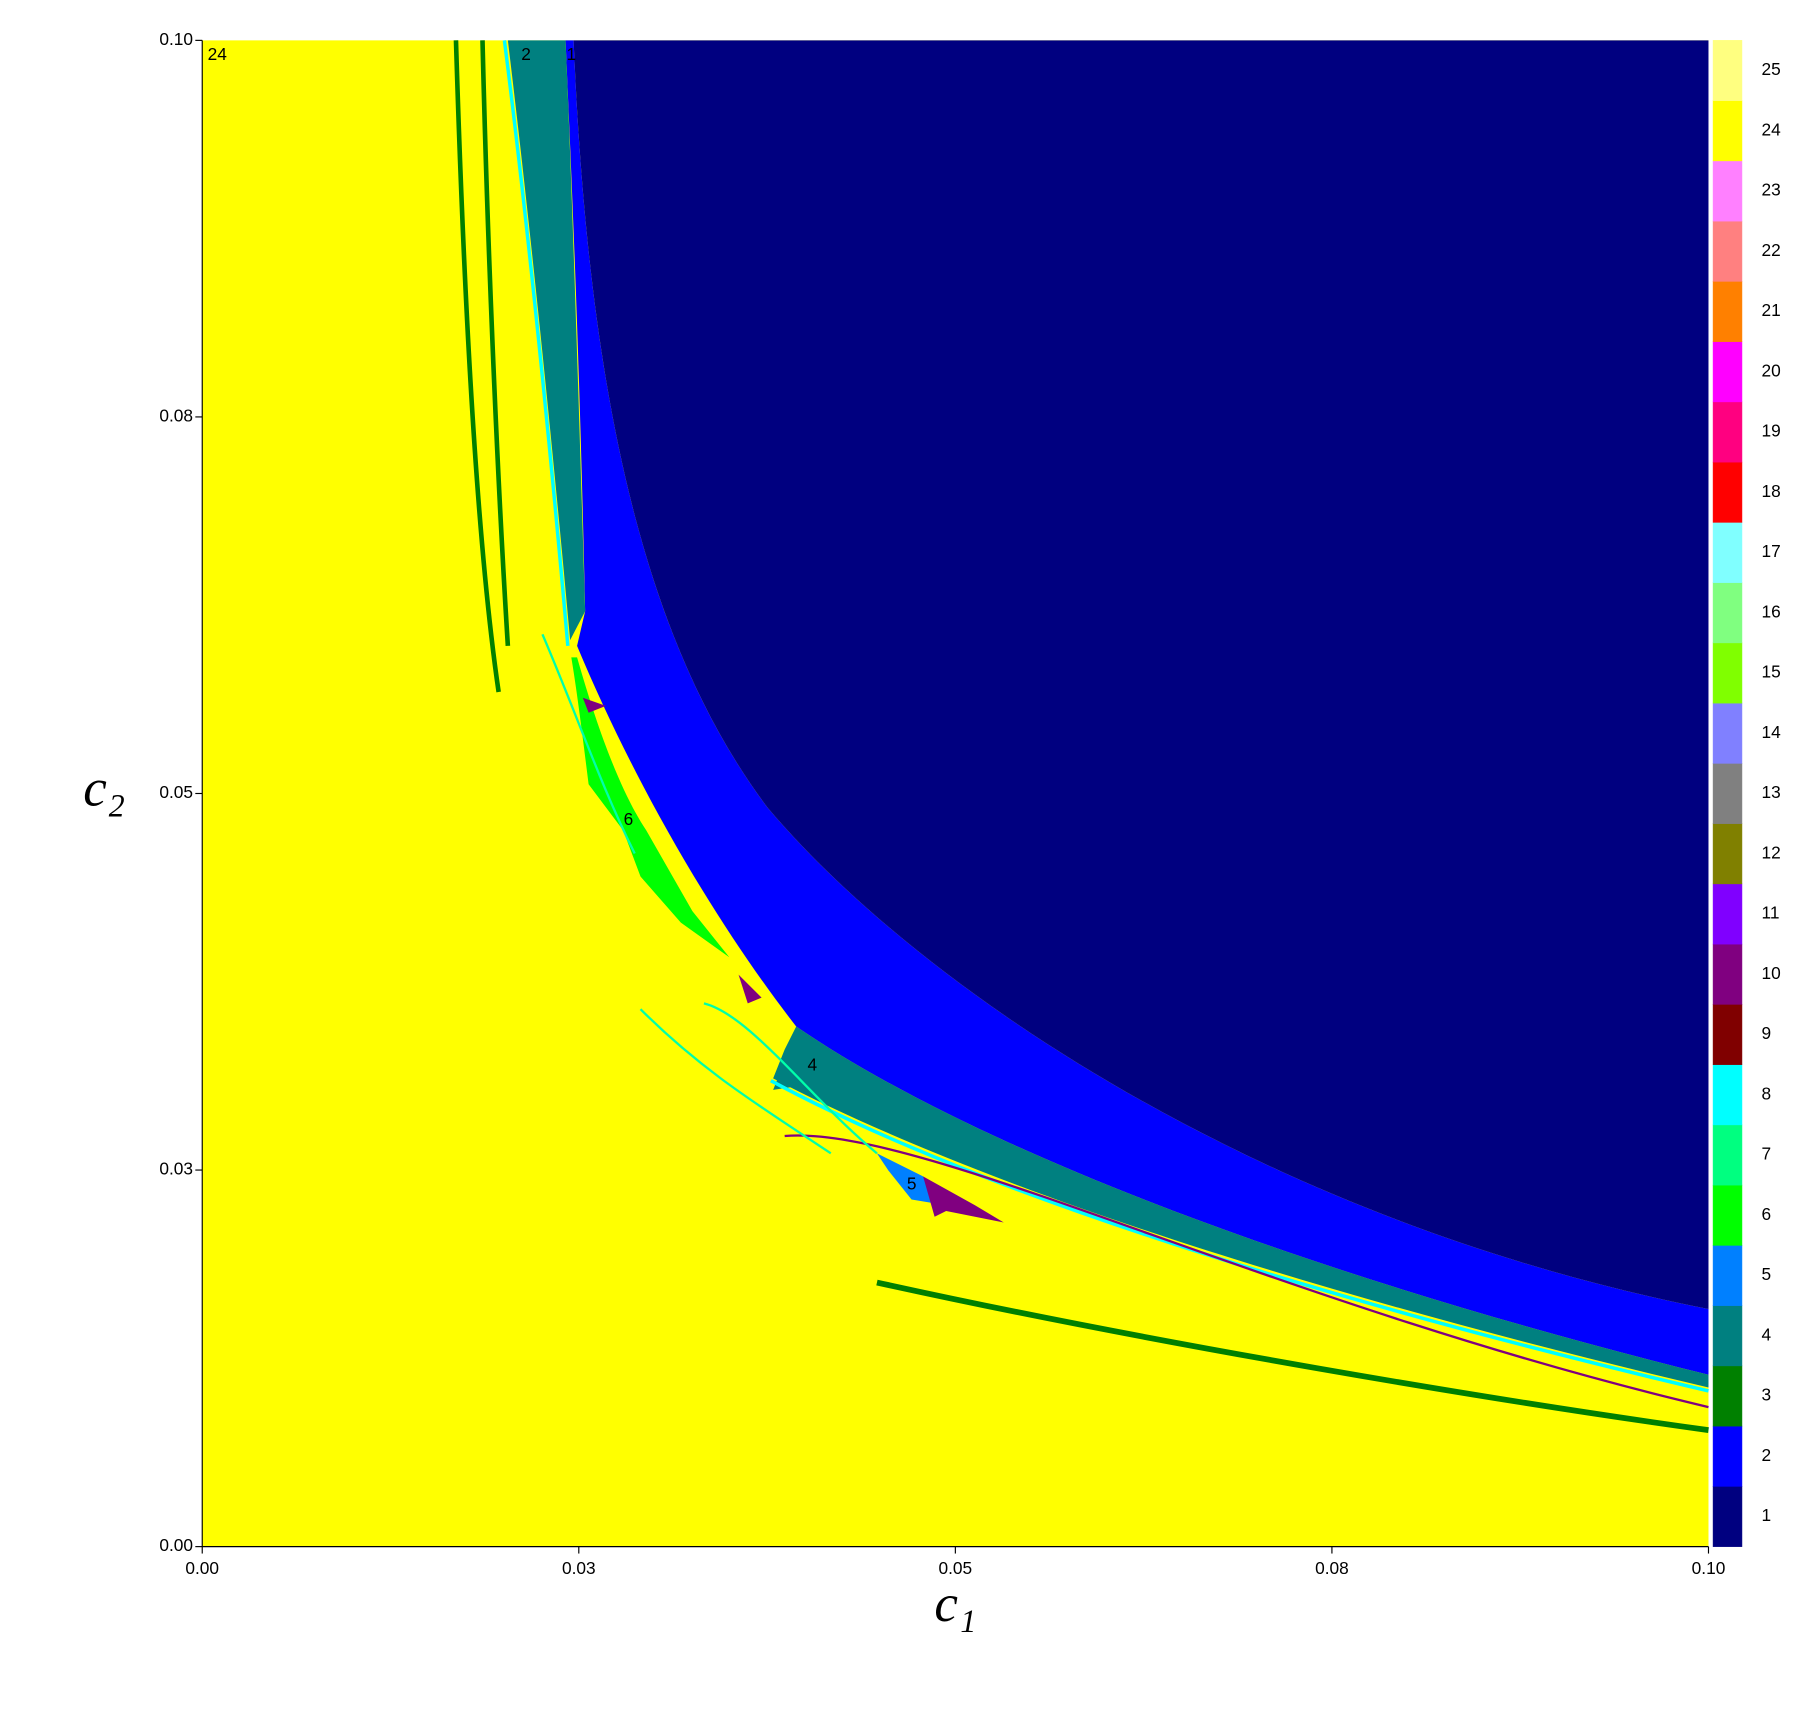 Image resolution: width=1800 pixels, height=1730 pixels. I want to click on colorbar-label: 11, so click(1771, 913).